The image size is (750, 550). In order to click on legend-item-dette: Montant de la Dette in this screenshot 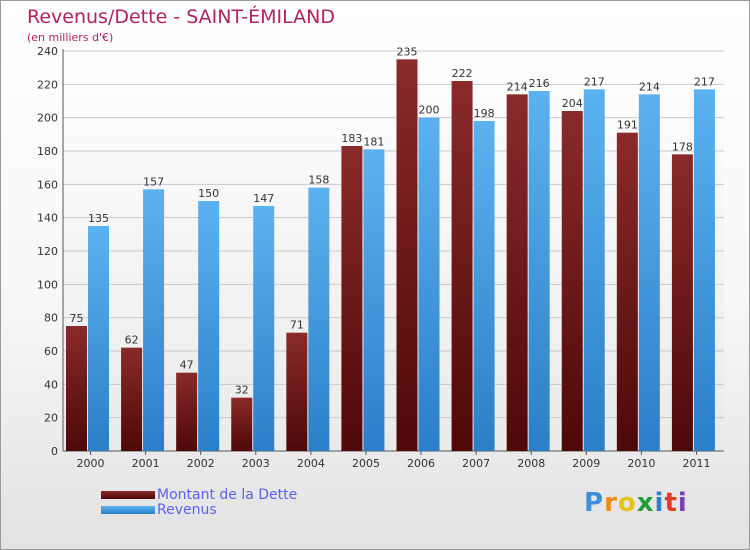, I will do `click(199, 494)`.